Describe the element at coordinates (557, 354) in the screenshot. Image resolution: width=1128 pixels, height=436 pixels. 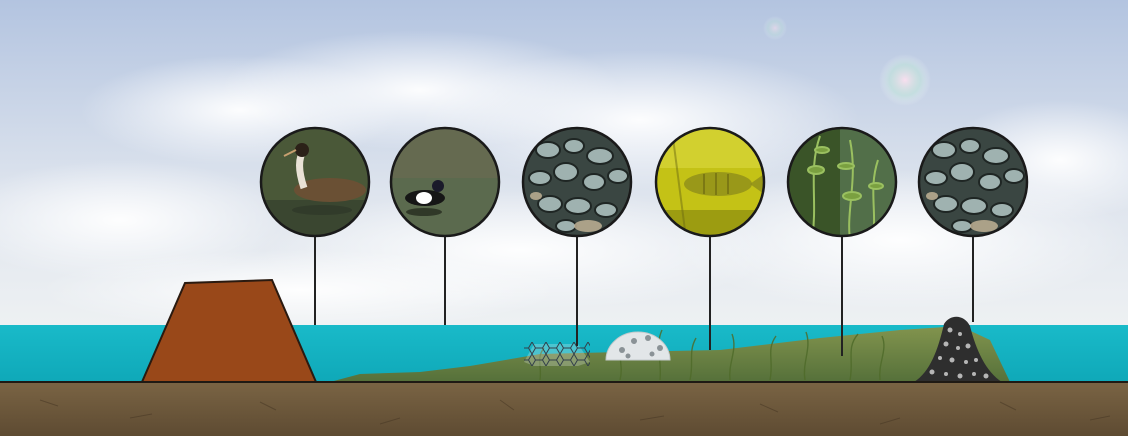
I see `honeycomb-mesh-structure` at that location.